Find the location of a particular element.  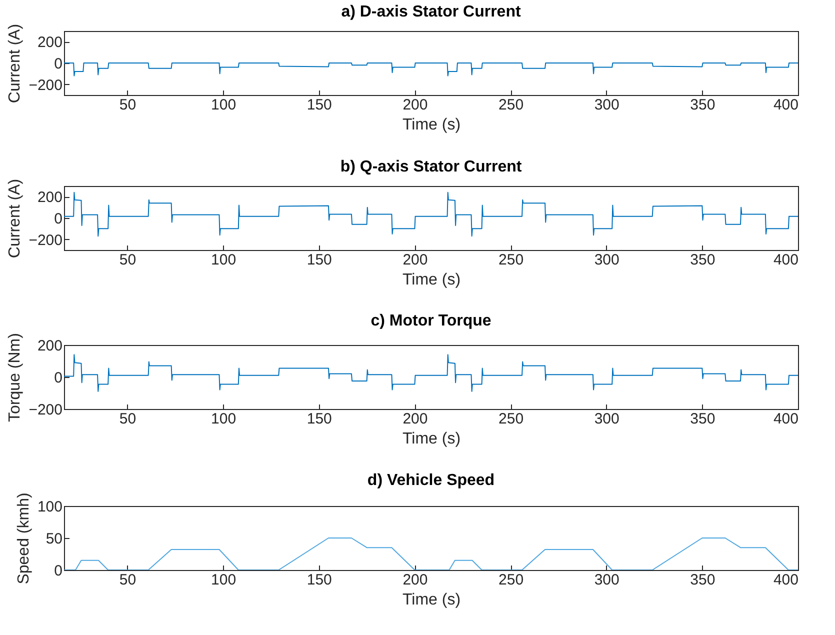

y-axis-title: Torque (Nm) is located at coordinates (15, 377).